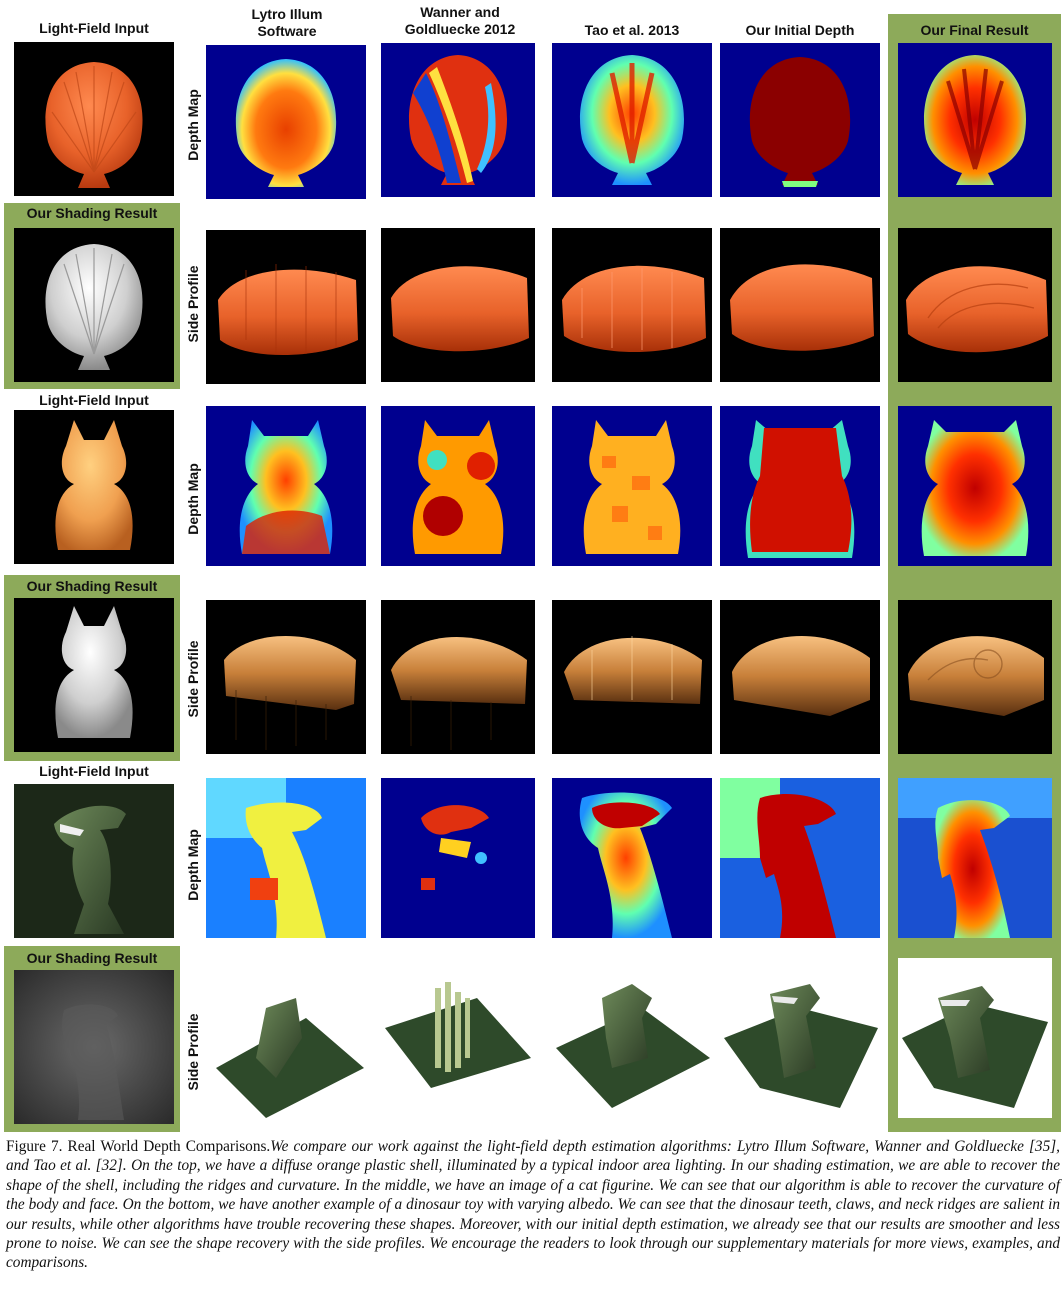  What do you see at coordinates (286, 677) in the screenshot?
I see `cat-profile-lytro` at bounding box center [286, 677].